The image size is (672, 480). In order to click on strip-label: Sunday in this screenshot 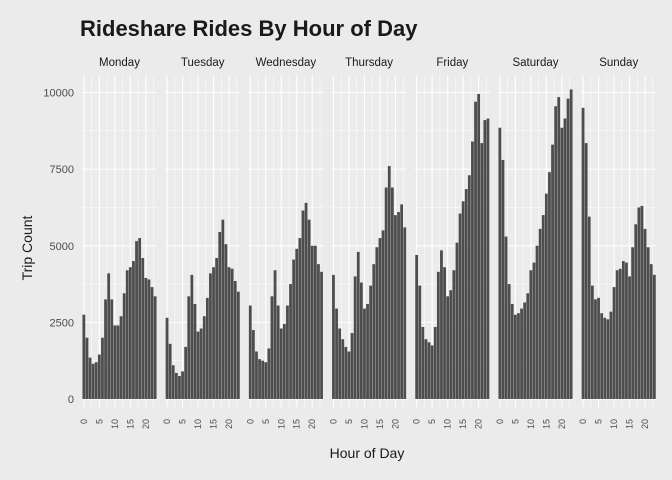, I will do `click(618, 63)`.